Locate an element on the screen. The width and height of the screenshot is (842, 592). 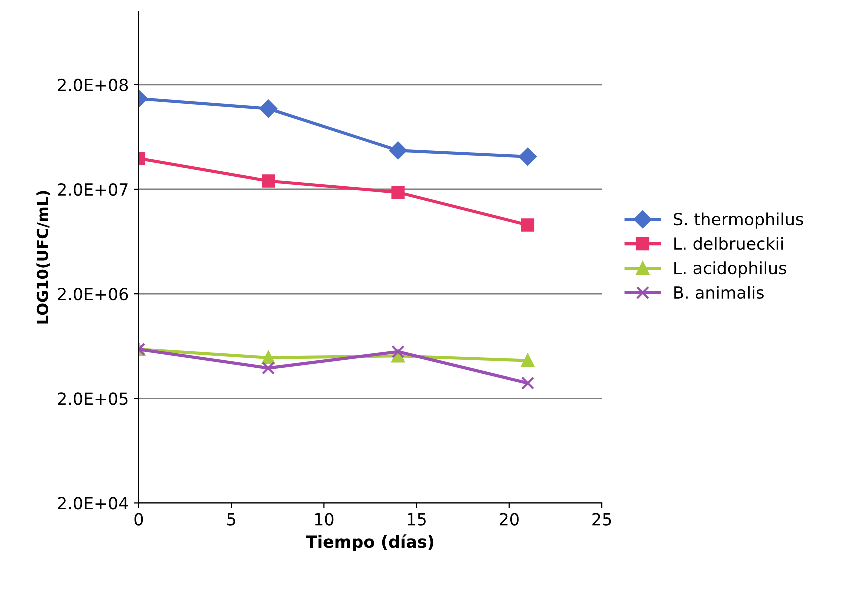
y-tick-label: 2.0E+07 is located at coordinates (93, 189).